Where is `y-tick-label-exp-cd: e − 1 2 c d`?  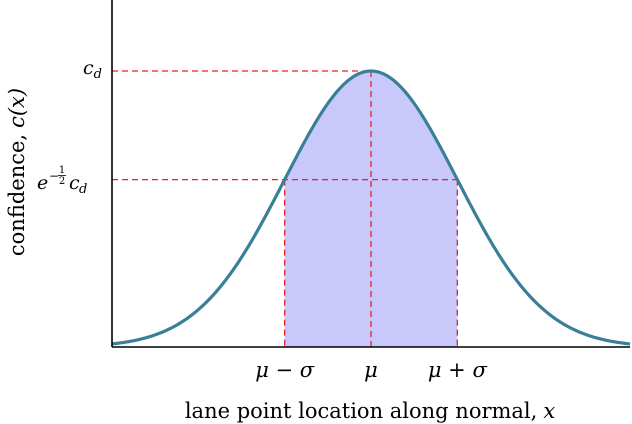
y-tick-label-exp-cd: e − 1 2 c d is located at coordinates (62, 181).